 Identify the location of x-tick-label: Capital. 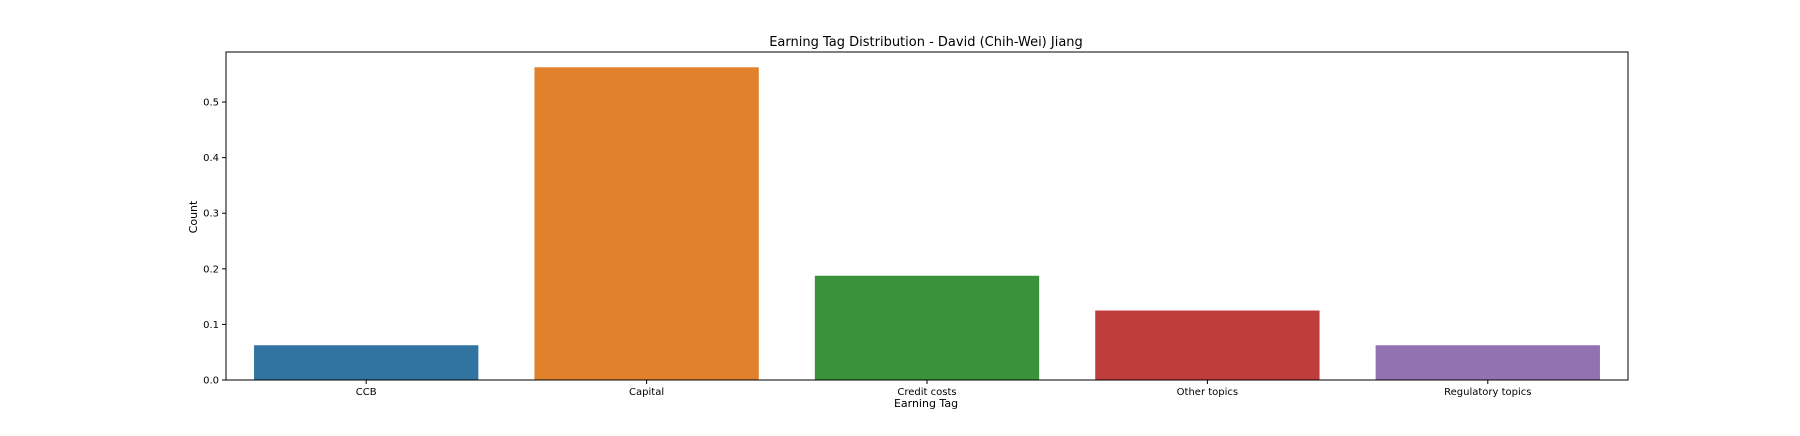
(646, 392).